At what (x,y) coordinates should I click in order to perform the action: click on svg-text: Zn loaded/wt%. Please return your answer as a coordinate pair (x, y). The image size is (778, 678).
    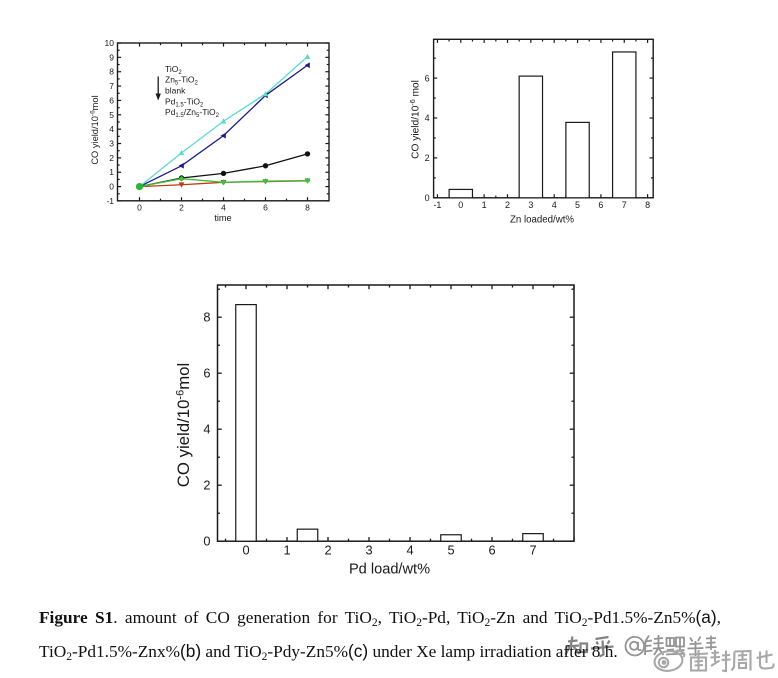
    Looking at the image, I should click on (542, 220).